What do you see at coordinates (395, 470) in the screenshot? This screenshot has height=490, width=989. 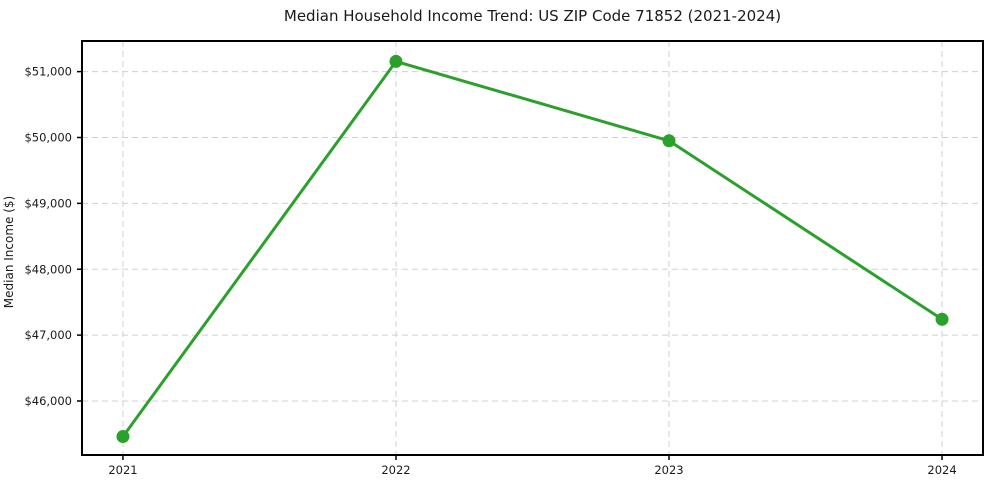 I see `x-tick-label: 2022` at bounding box center [395, 470].